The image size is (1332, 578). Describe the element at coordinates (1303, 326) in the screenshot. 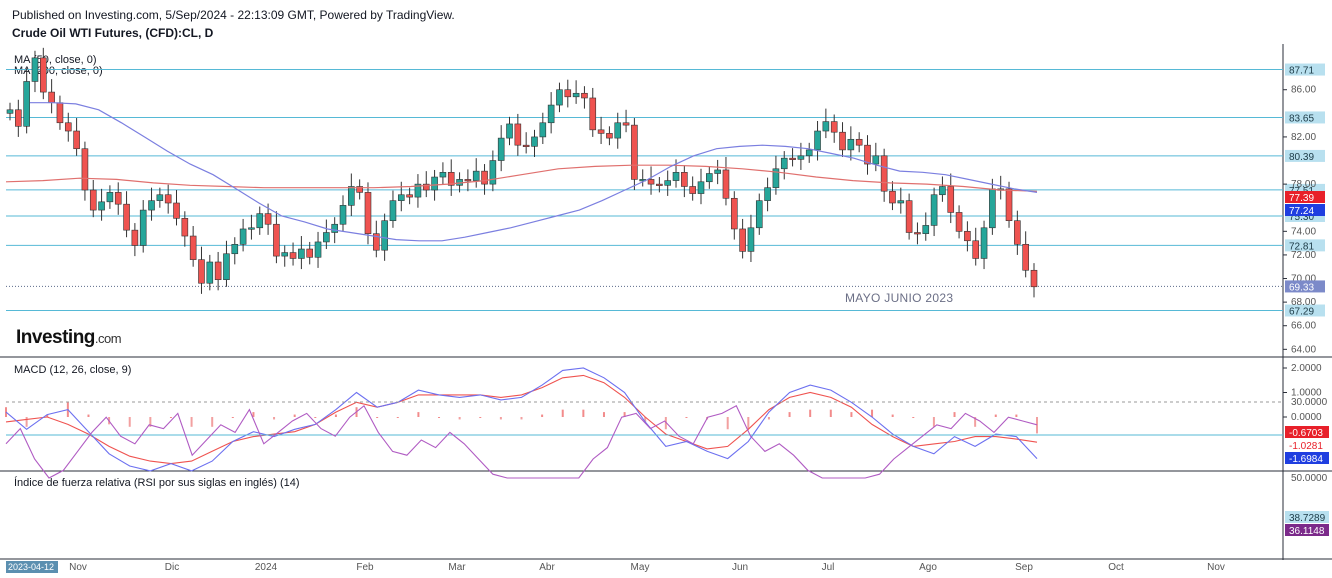

I see `price-tick-label: 66.00` at that location.